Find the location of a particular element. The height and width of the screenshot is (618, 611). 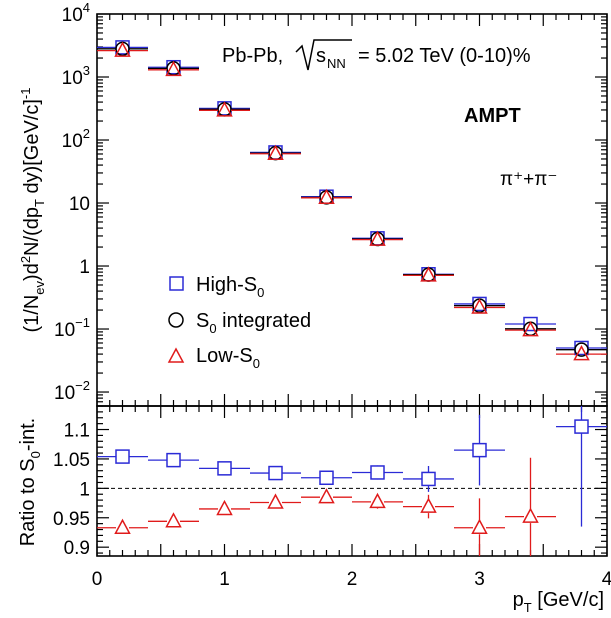

svg-text: NN is located at coordinates (336, 63).